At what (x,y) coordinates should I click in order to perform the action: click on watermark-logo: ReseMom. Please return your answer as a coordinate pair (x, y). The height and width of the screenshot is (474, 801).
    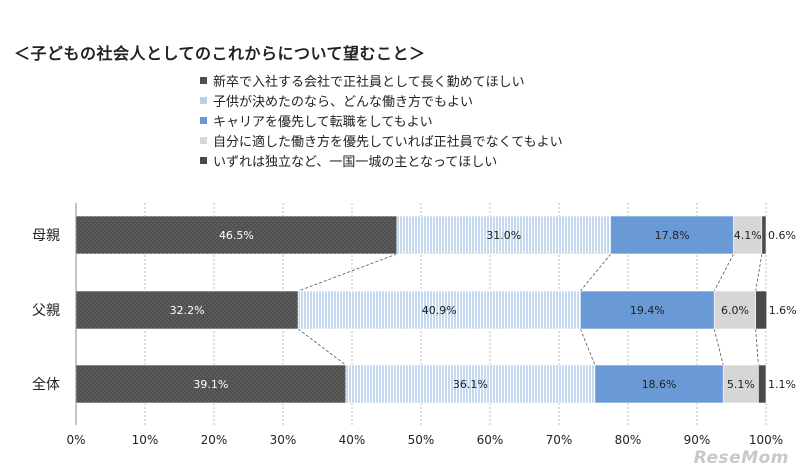
    Looking at the image, I should click on (741, 458).